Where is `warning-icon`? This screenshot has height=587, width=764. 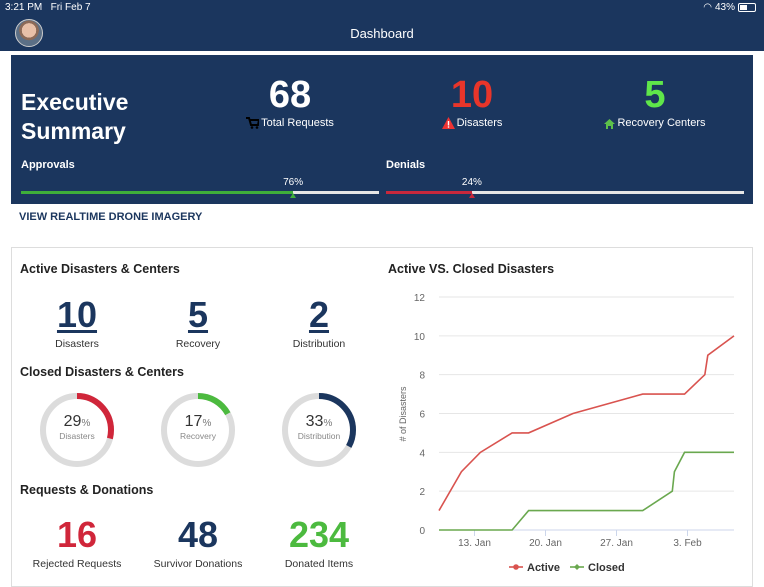 warning-icon is located at coordinates (448, 123).